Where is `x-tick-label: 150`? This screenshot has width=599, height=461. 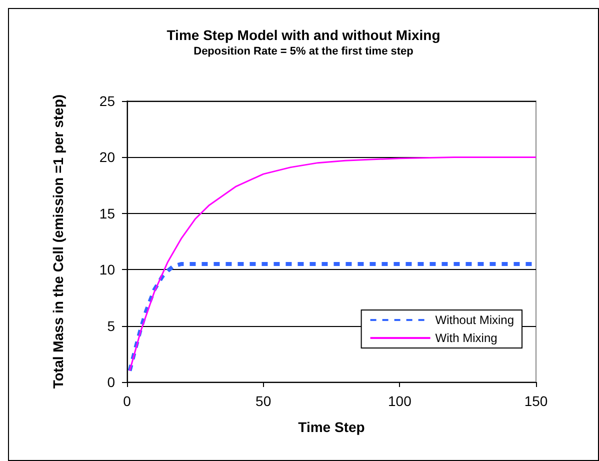 x-tick-label: 150 is located at coordinates (536, 401).